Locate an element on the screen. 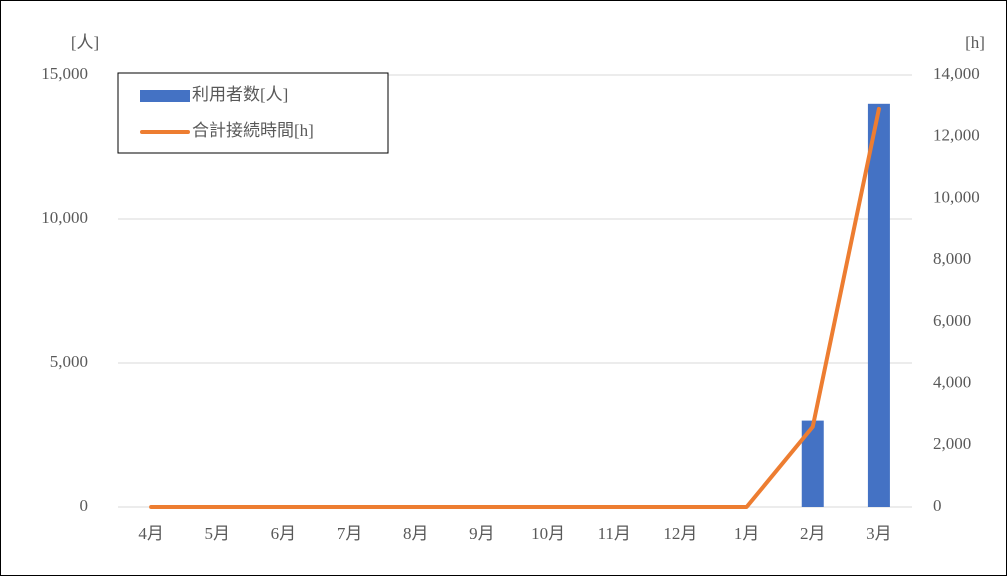 The image size is (1008, 577). x-tick-label: 3月 is located at coordinates (879, 533).